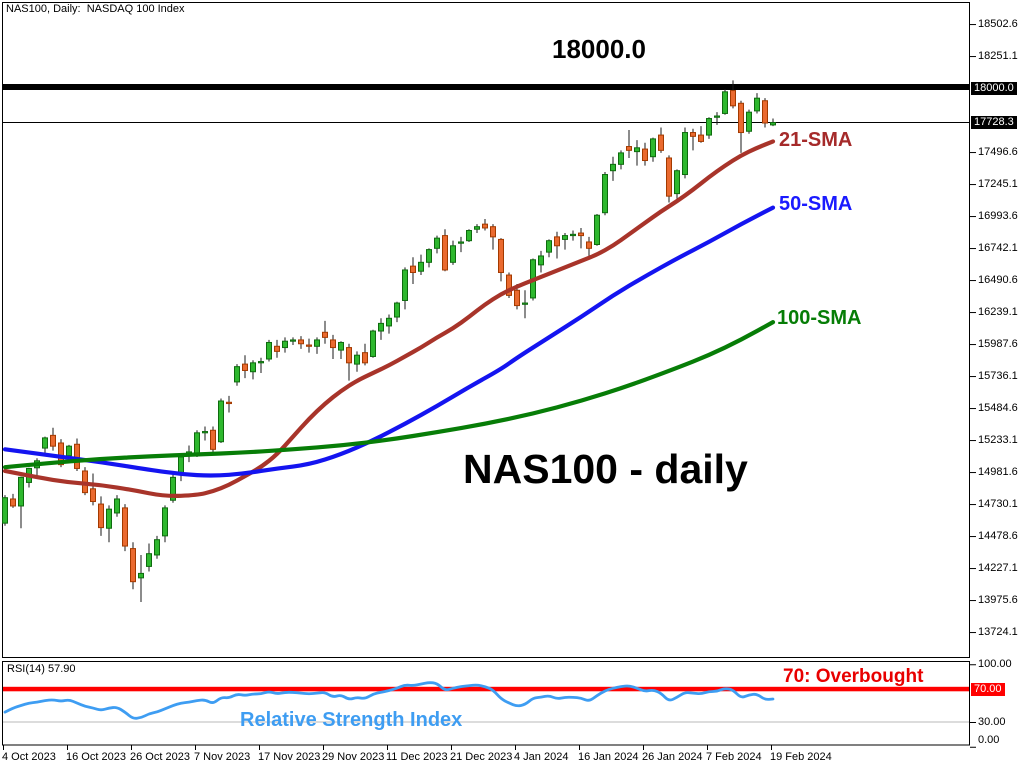  What do you see at coordinates (994, 88) in the screenshot?
I see `price-badge: 18000.0` at bounding box center [994, 88].